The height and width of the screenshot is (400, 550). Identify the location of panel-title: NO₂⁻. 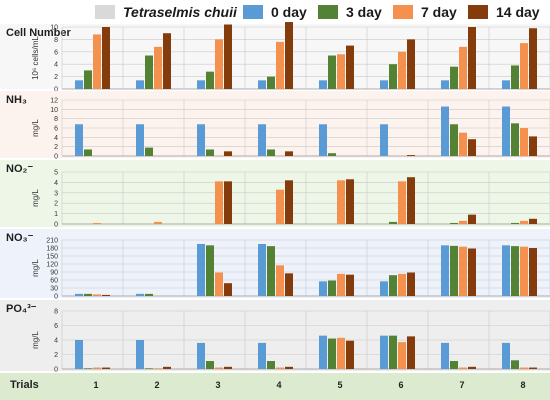
(19, 169).